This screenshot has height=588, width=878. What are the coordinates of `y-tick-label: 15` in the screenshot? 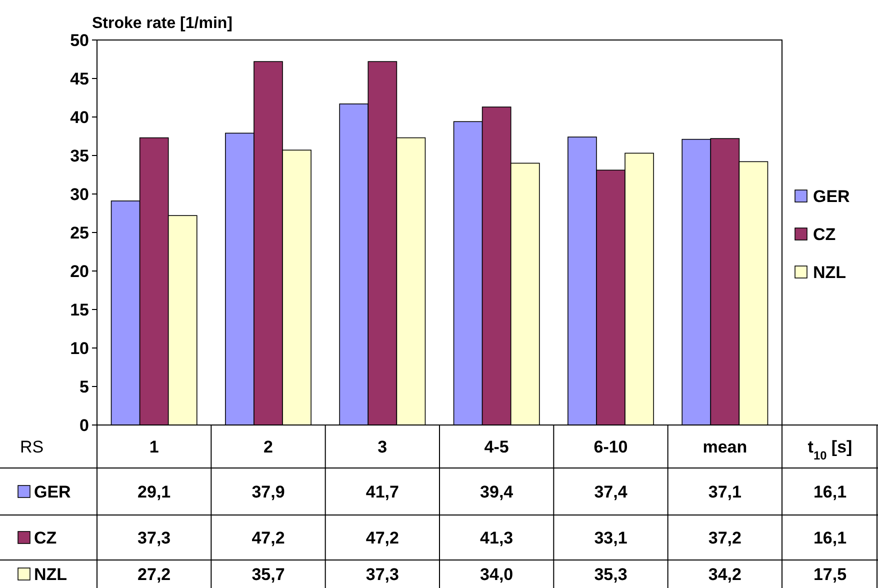 It's located at (79, 310).